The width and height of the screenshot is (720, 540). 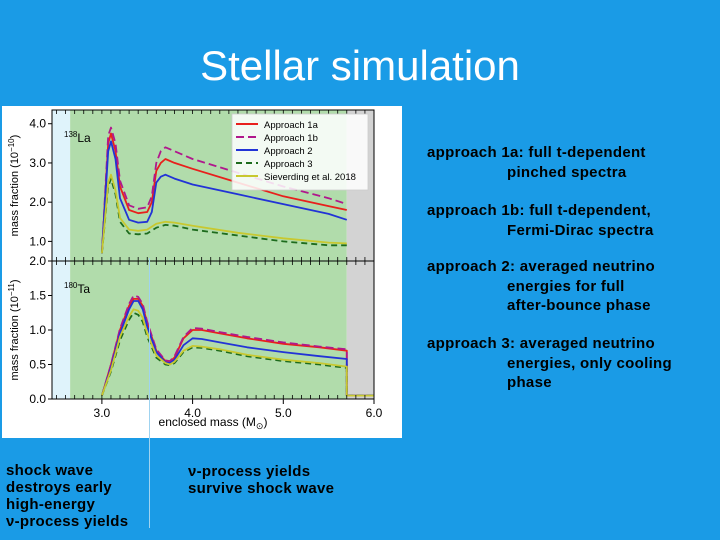 I want to click on note-line: after-bounce phase, so click(x=579, y=305).